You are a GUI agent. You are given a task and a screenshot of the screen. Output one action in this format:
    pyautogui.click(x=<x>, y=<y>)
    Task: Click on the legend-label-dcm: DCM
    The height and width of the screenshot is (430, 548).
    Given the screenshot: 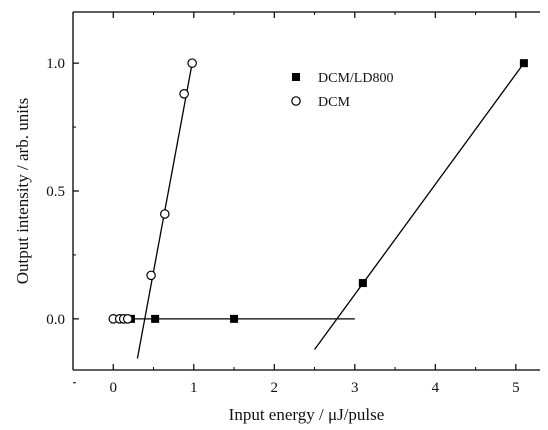 What is the action you would take?
    pyautogui.click(x=334, y=102)
    